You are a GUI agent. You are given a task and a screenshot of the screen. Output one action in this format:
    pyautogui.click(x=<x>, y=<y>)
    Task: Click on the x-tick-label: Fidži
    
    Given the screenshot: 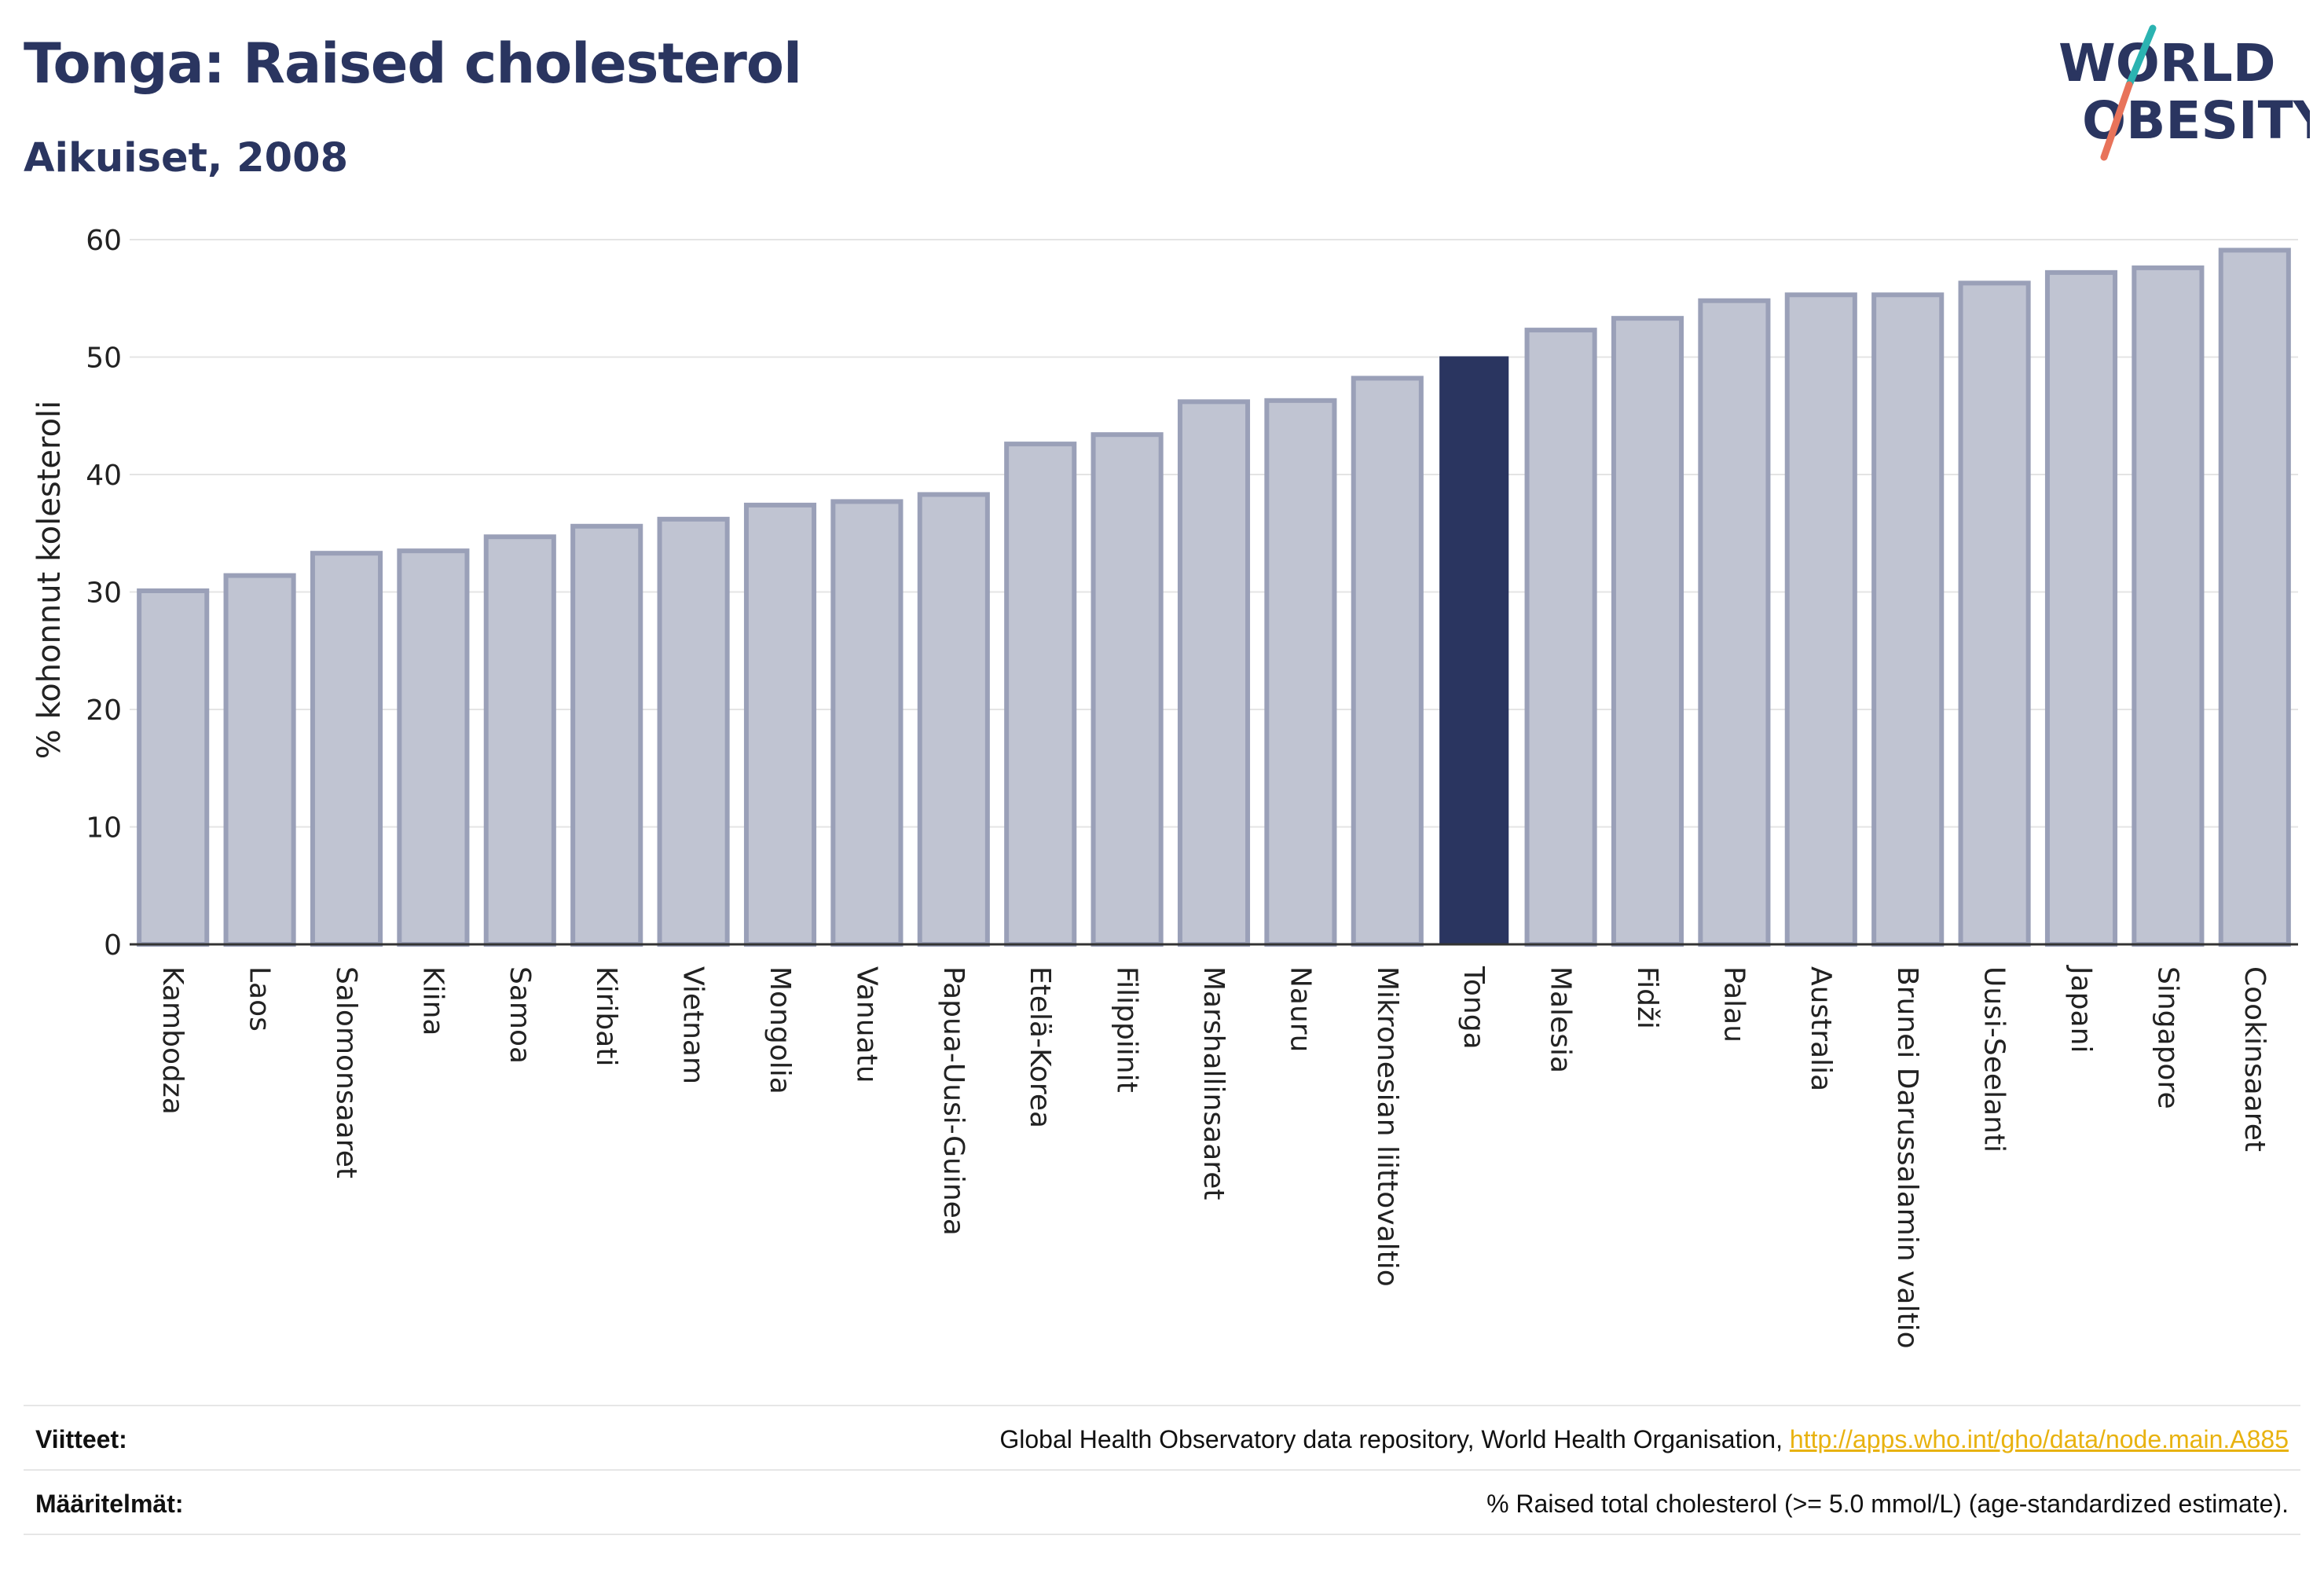 What is the action you would take?
    pyautogui.click(x=1647, y=997)
    